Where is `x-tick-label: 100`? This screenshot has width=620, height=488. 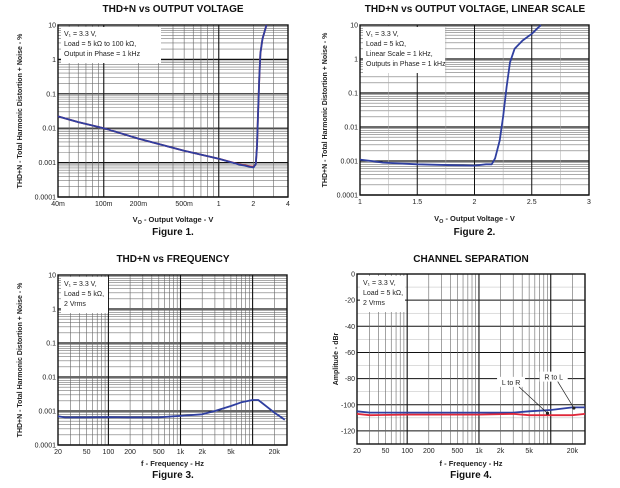
x-tick-label: 100 is located at coordinates (109, 452).